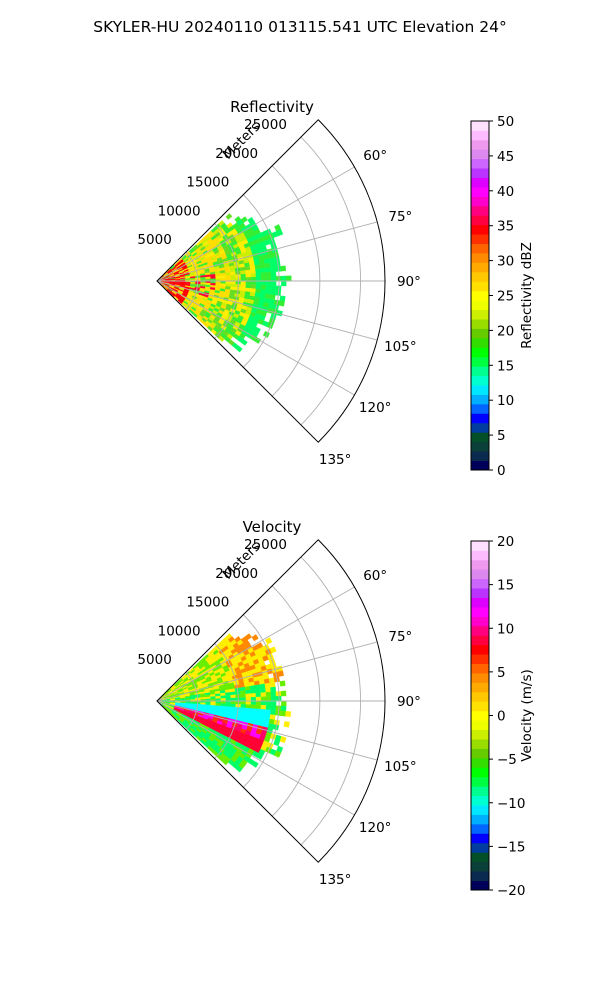 Image resolution: width=600 pixels, height=1000 pixels. What do you see at coordinates (505, 401) in the screenshot?
I see `colorbar-tick-label: 10` at bounding box center [505, 401].